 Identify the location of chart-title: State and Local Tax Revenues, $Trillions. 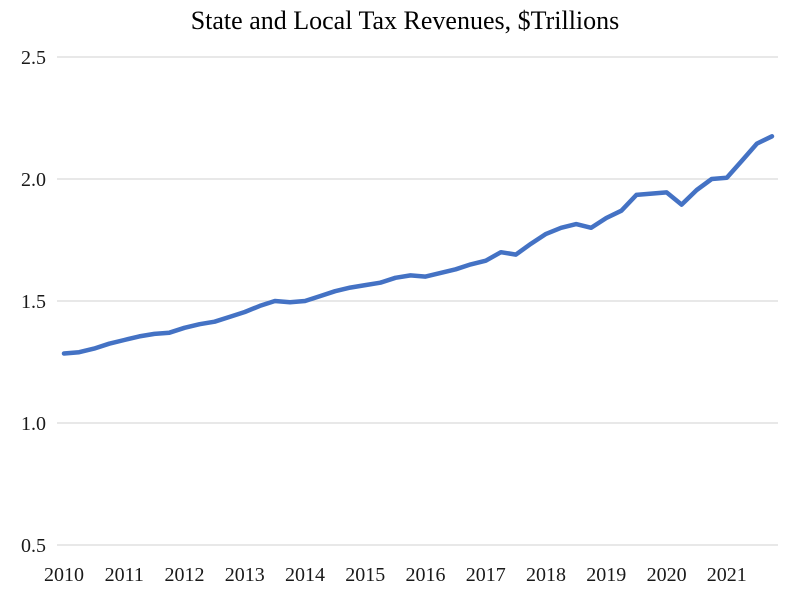
(405, 20).